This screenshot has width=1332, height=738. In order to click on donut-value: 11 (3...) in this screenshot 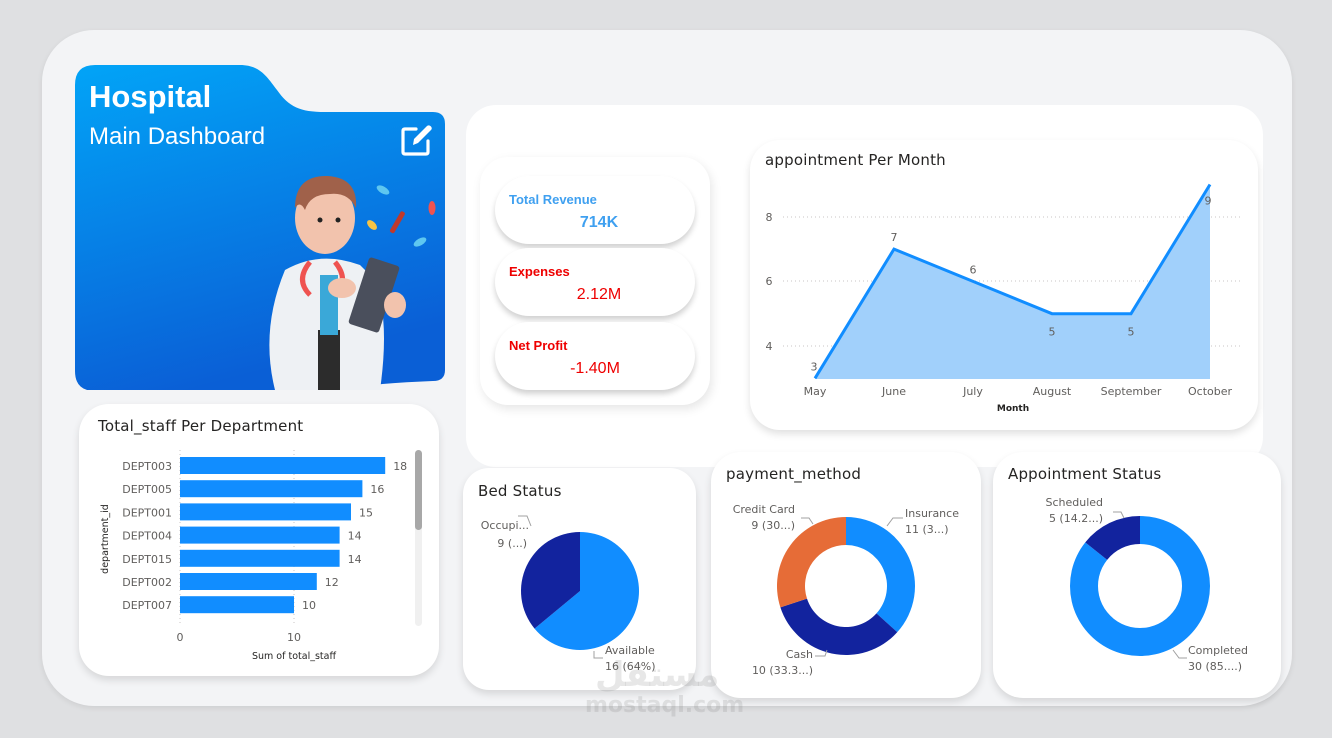, I will do `click(927, 529)`.